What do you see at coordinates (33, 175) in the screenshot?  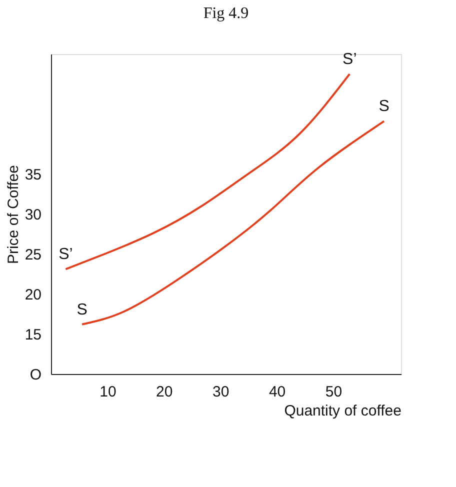 I see `y-tick-label: 35` at bounding box center [33, 175].